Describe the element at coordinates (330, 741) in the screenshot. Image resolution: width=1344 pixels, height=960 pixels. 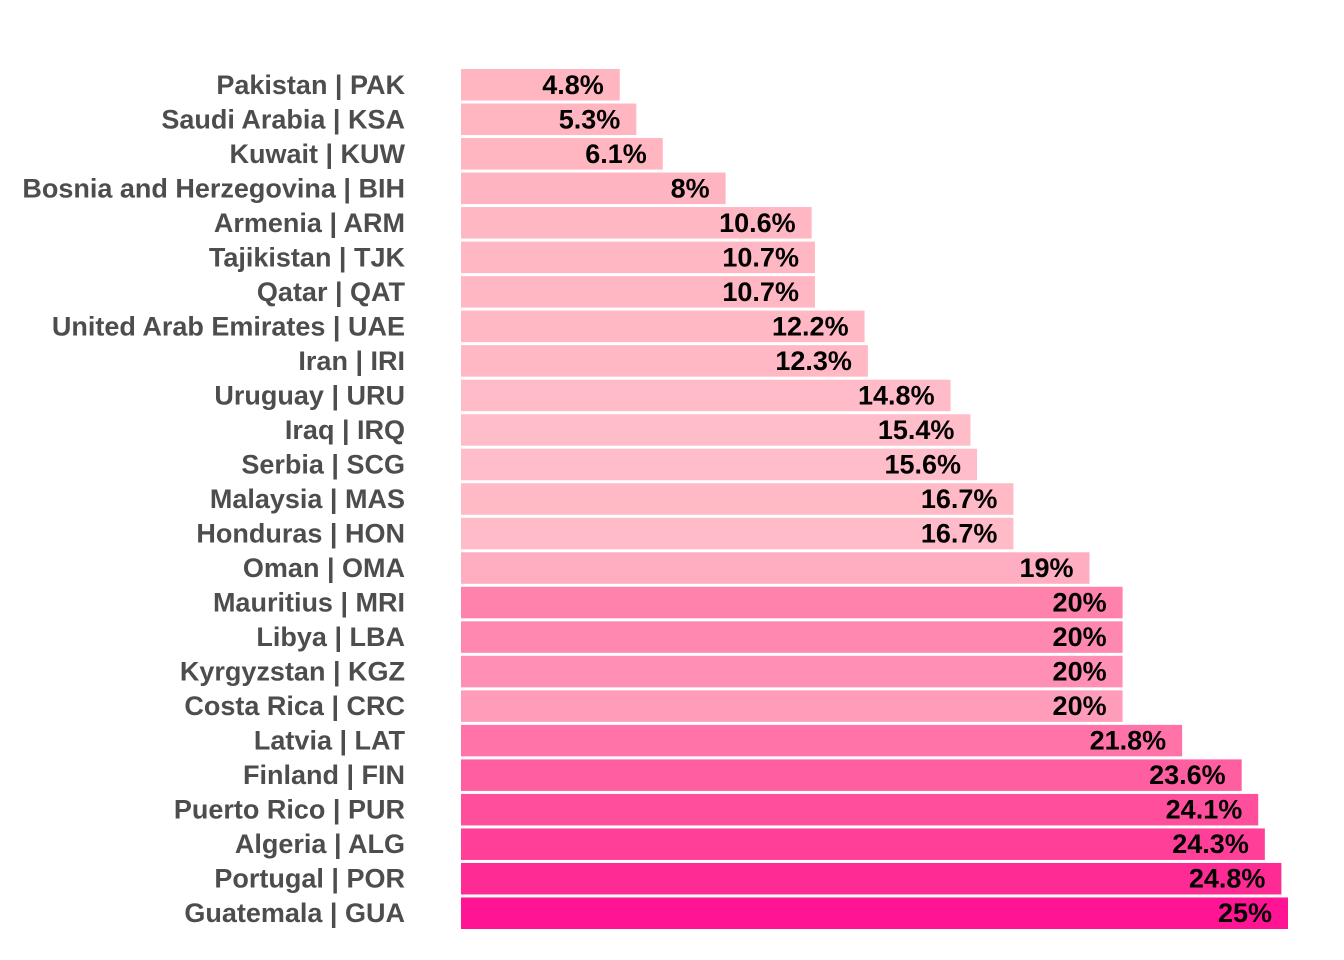
I see `category-label-19: Latvia | LAT` at that location.